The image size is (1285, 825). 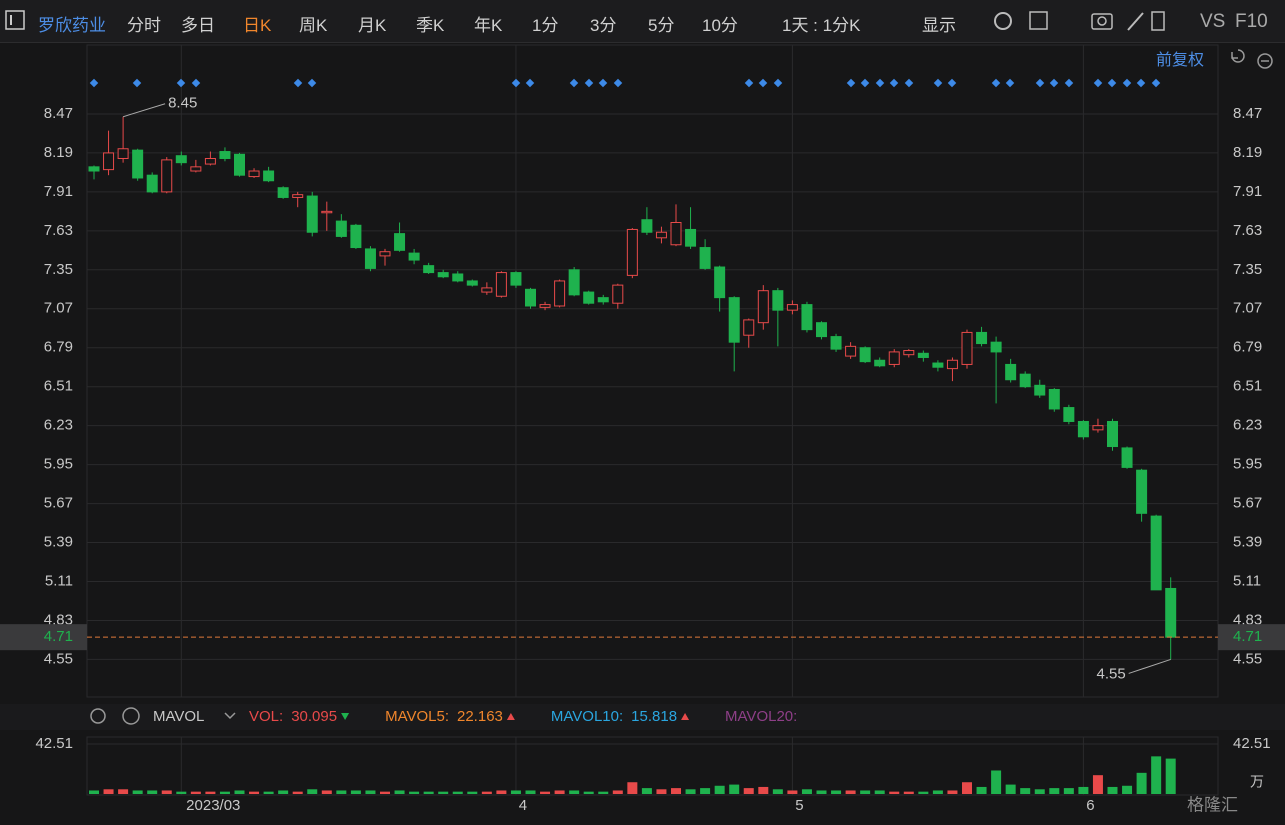 I want to click on tab: 日K, so click(x=257, y=25).